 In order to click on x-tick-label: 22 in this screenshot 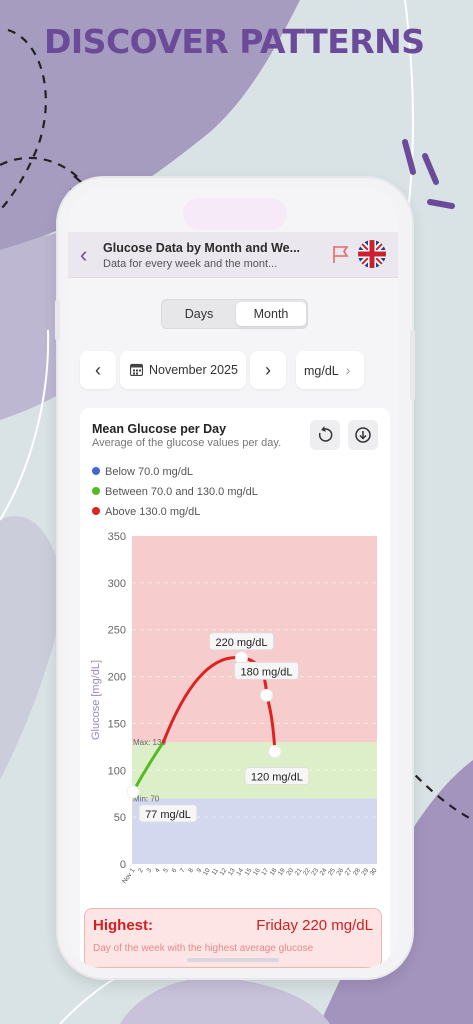, I will do `click(307, 872)`.